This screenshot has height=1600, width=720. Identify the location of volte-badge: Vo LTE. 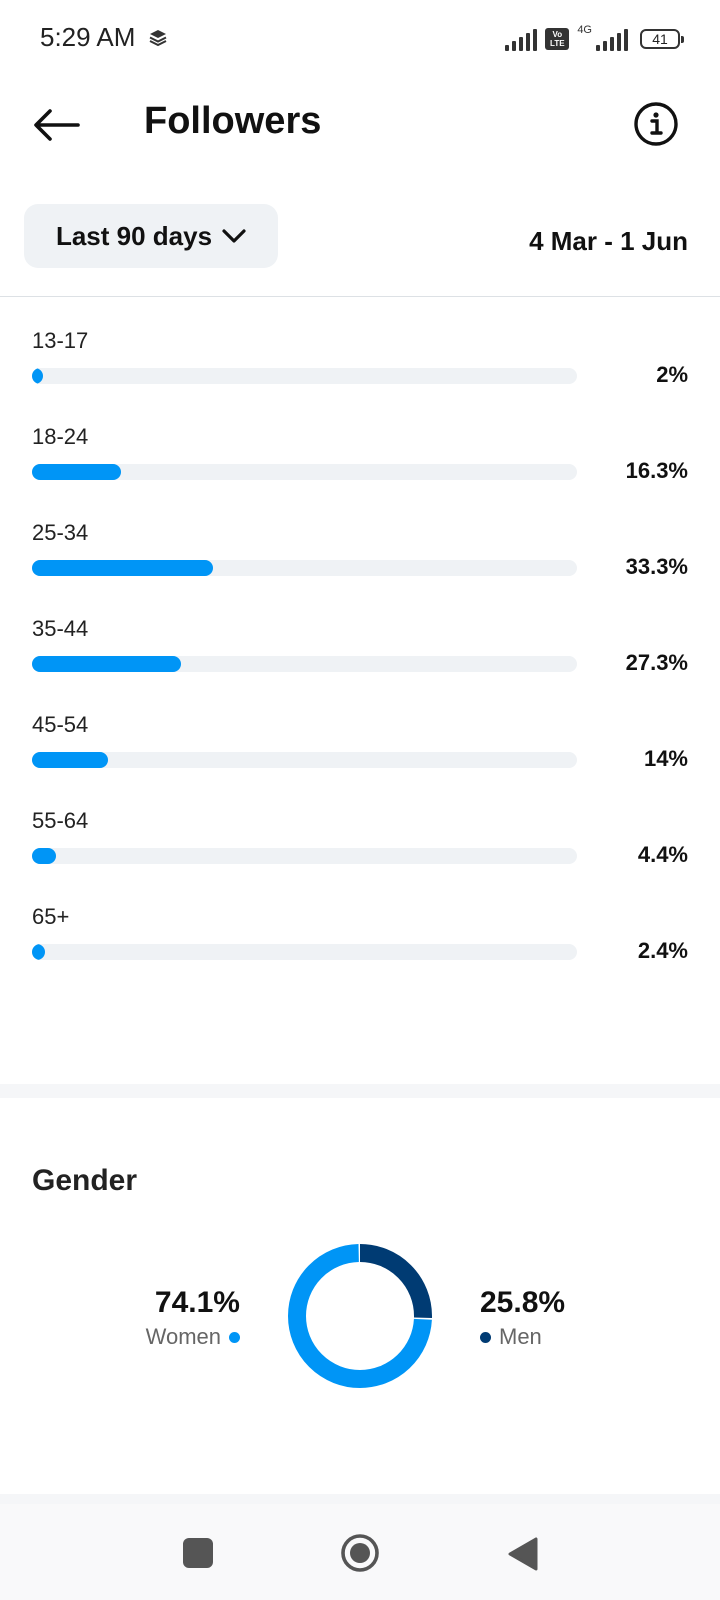
(557, 39).